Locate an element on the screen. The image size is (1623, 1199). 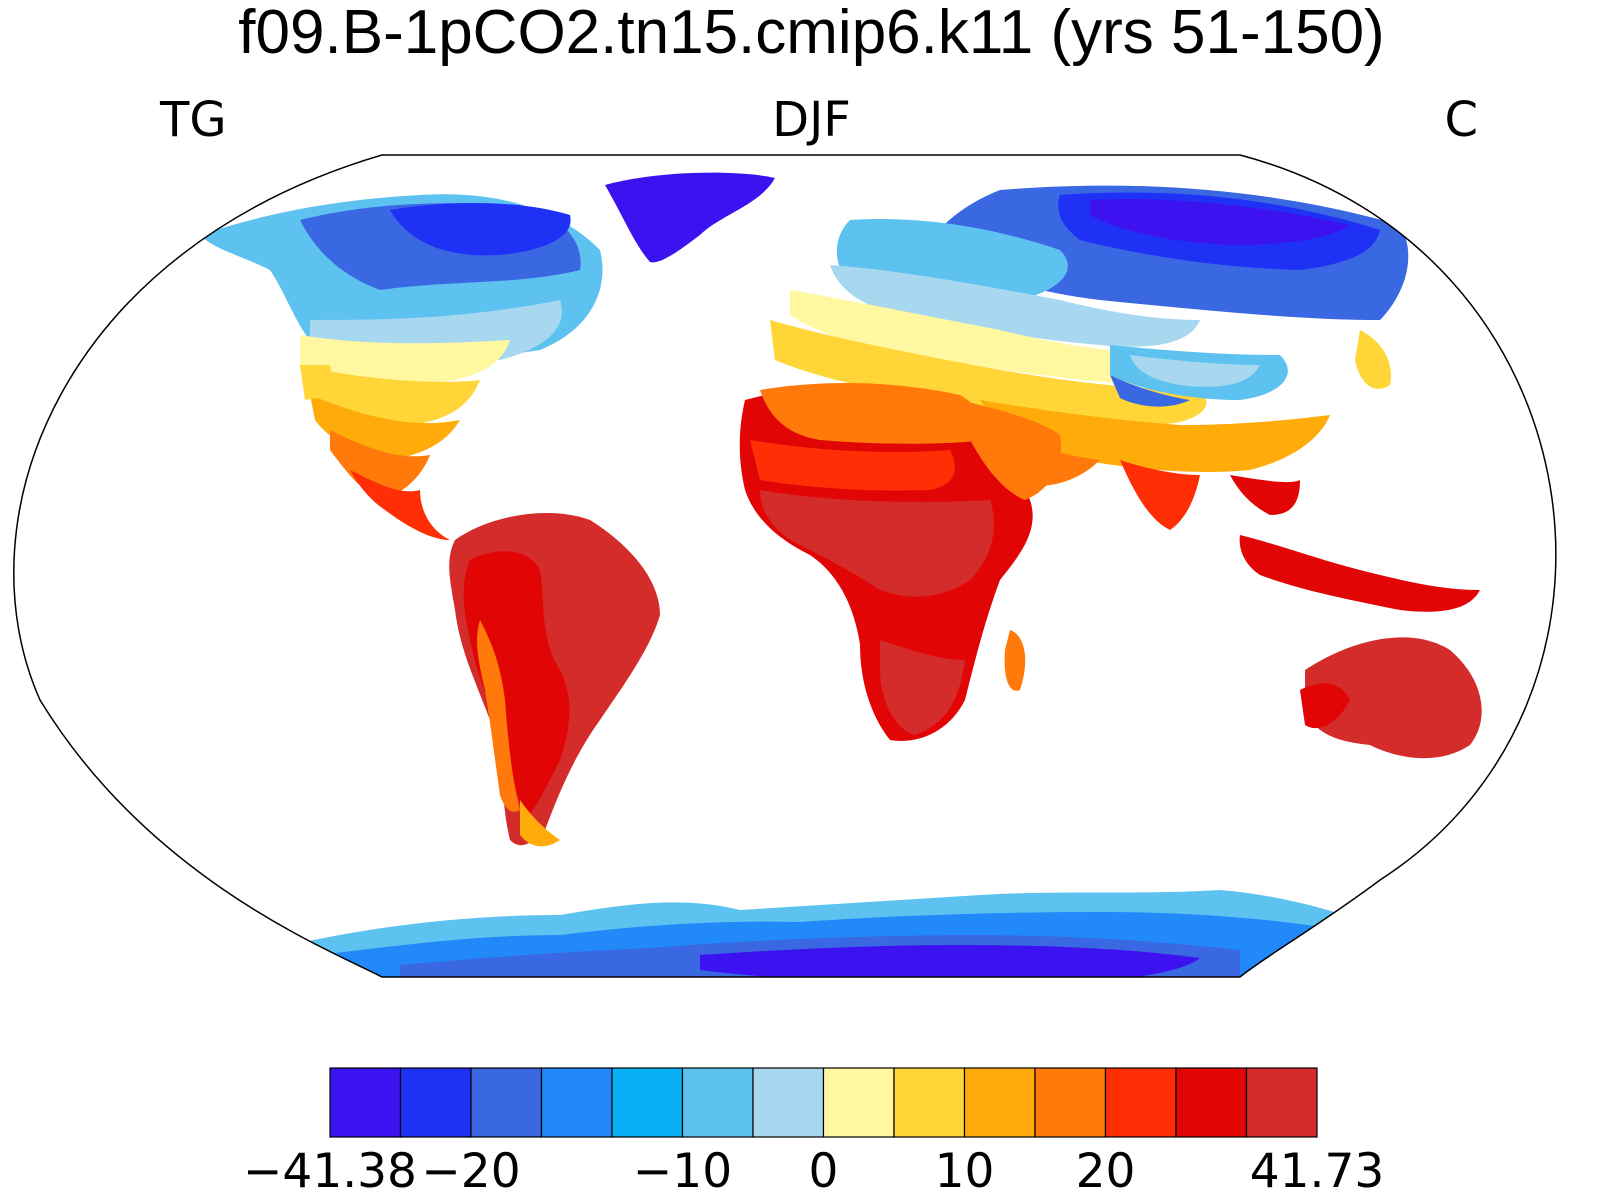
colorbar-tick-label: 10 is located at coordinates (964, 1171).